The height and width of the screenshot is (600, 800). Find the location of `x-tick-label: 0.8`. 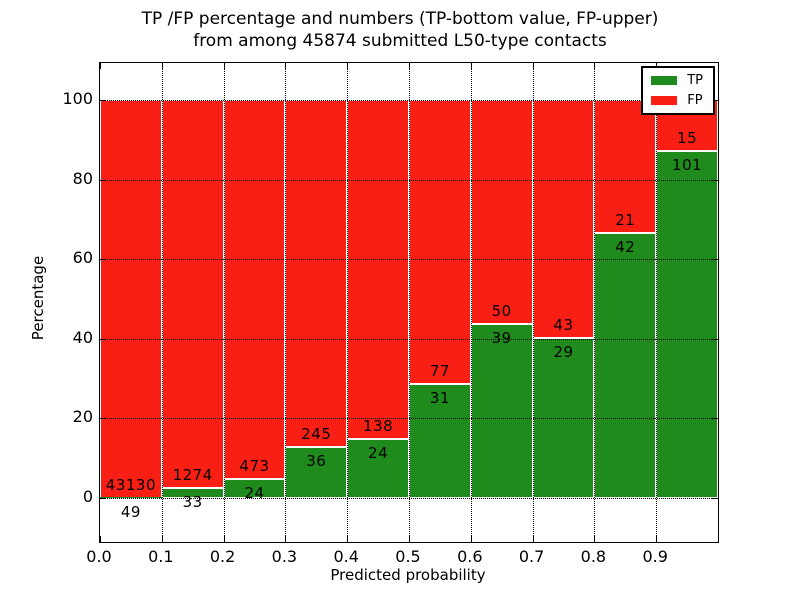

x-tick-label: 0.8 is located at coordinates (593, 556).